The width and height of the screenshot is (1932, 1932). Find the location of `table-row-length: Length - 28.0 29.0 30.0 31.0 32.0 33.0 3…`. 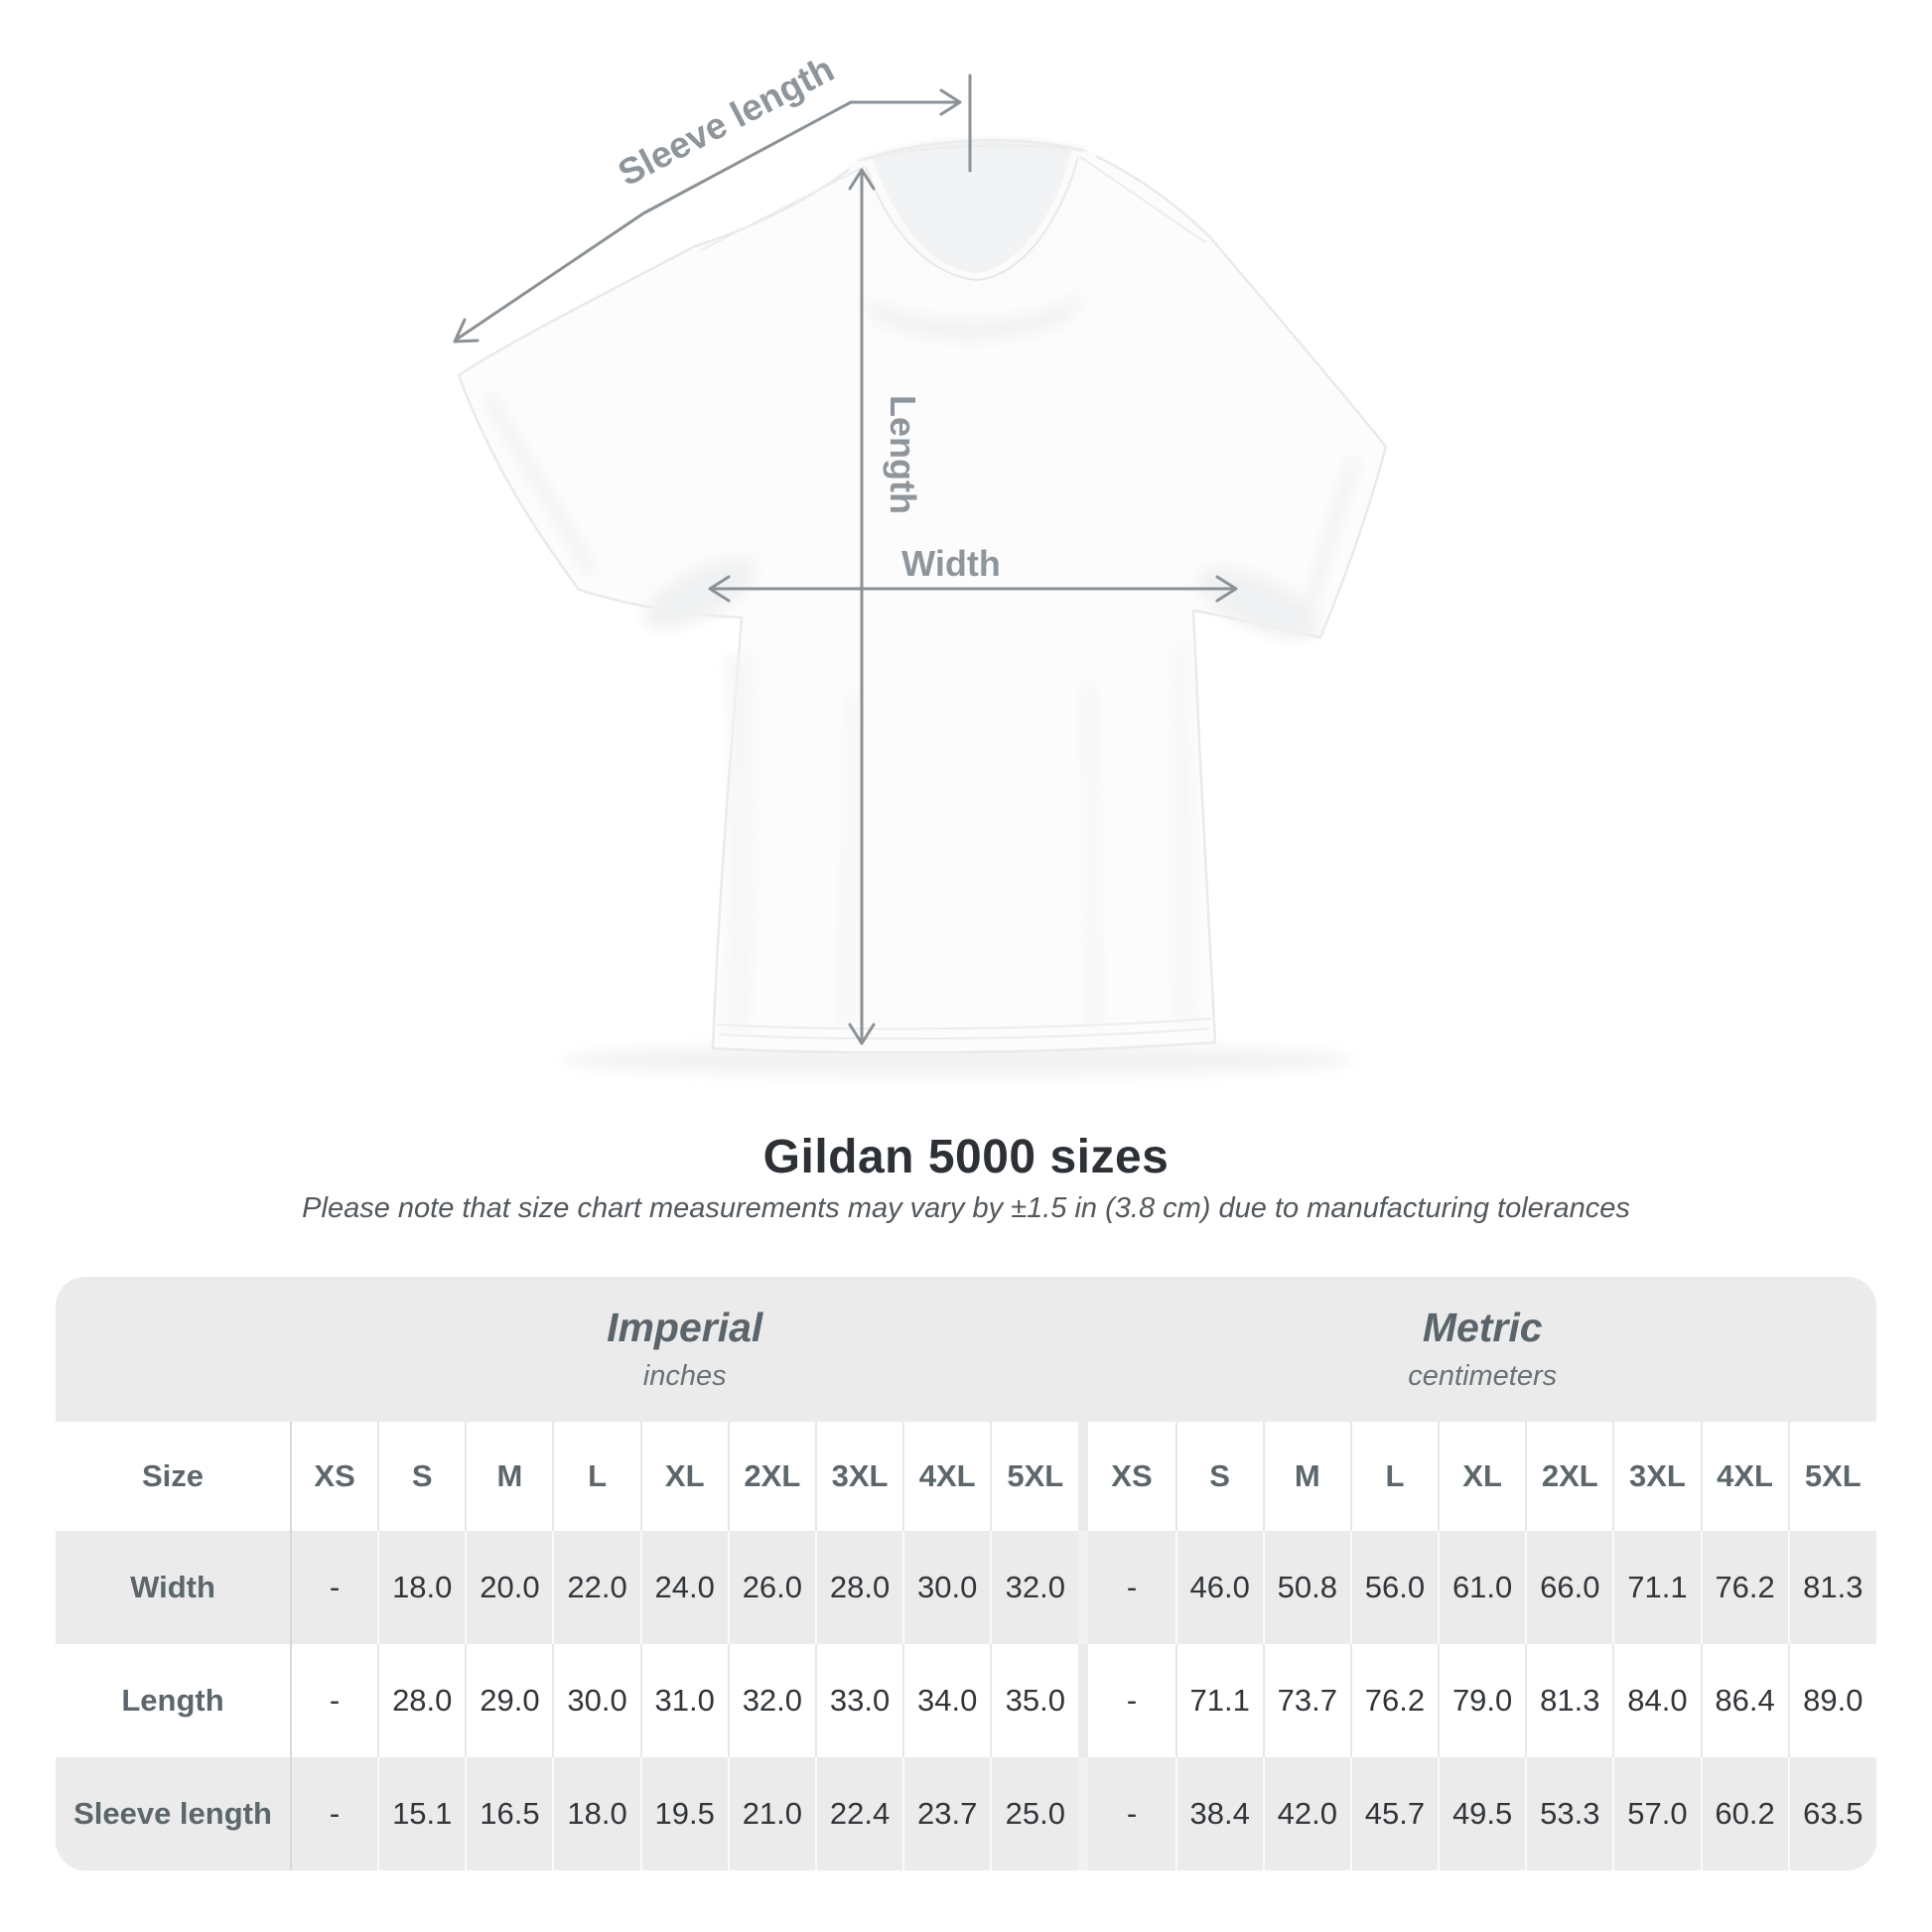

table-row-length: Length - 28.0 29.0 30.0 31.0 32.0 33.0 3… is located at coordinates (966, 1701).